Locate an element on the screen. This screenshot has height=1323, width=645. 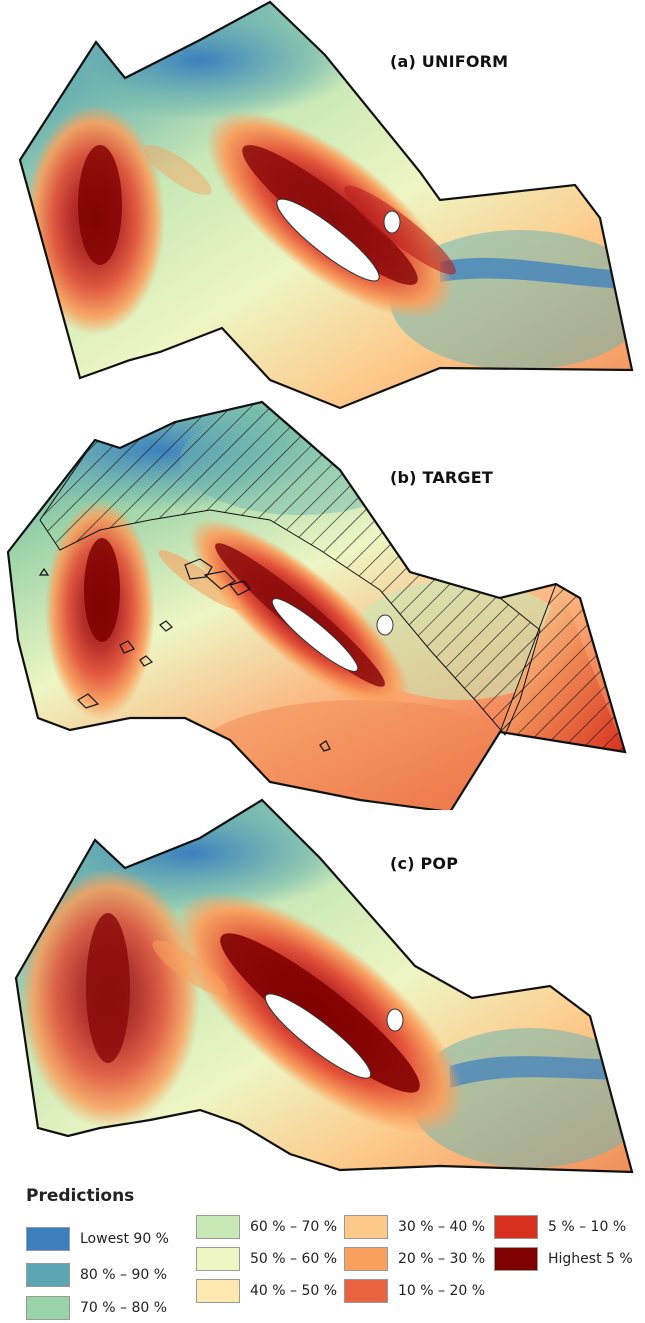
legend-item: Lowest 90 % is located at coordinates (97, 1239).